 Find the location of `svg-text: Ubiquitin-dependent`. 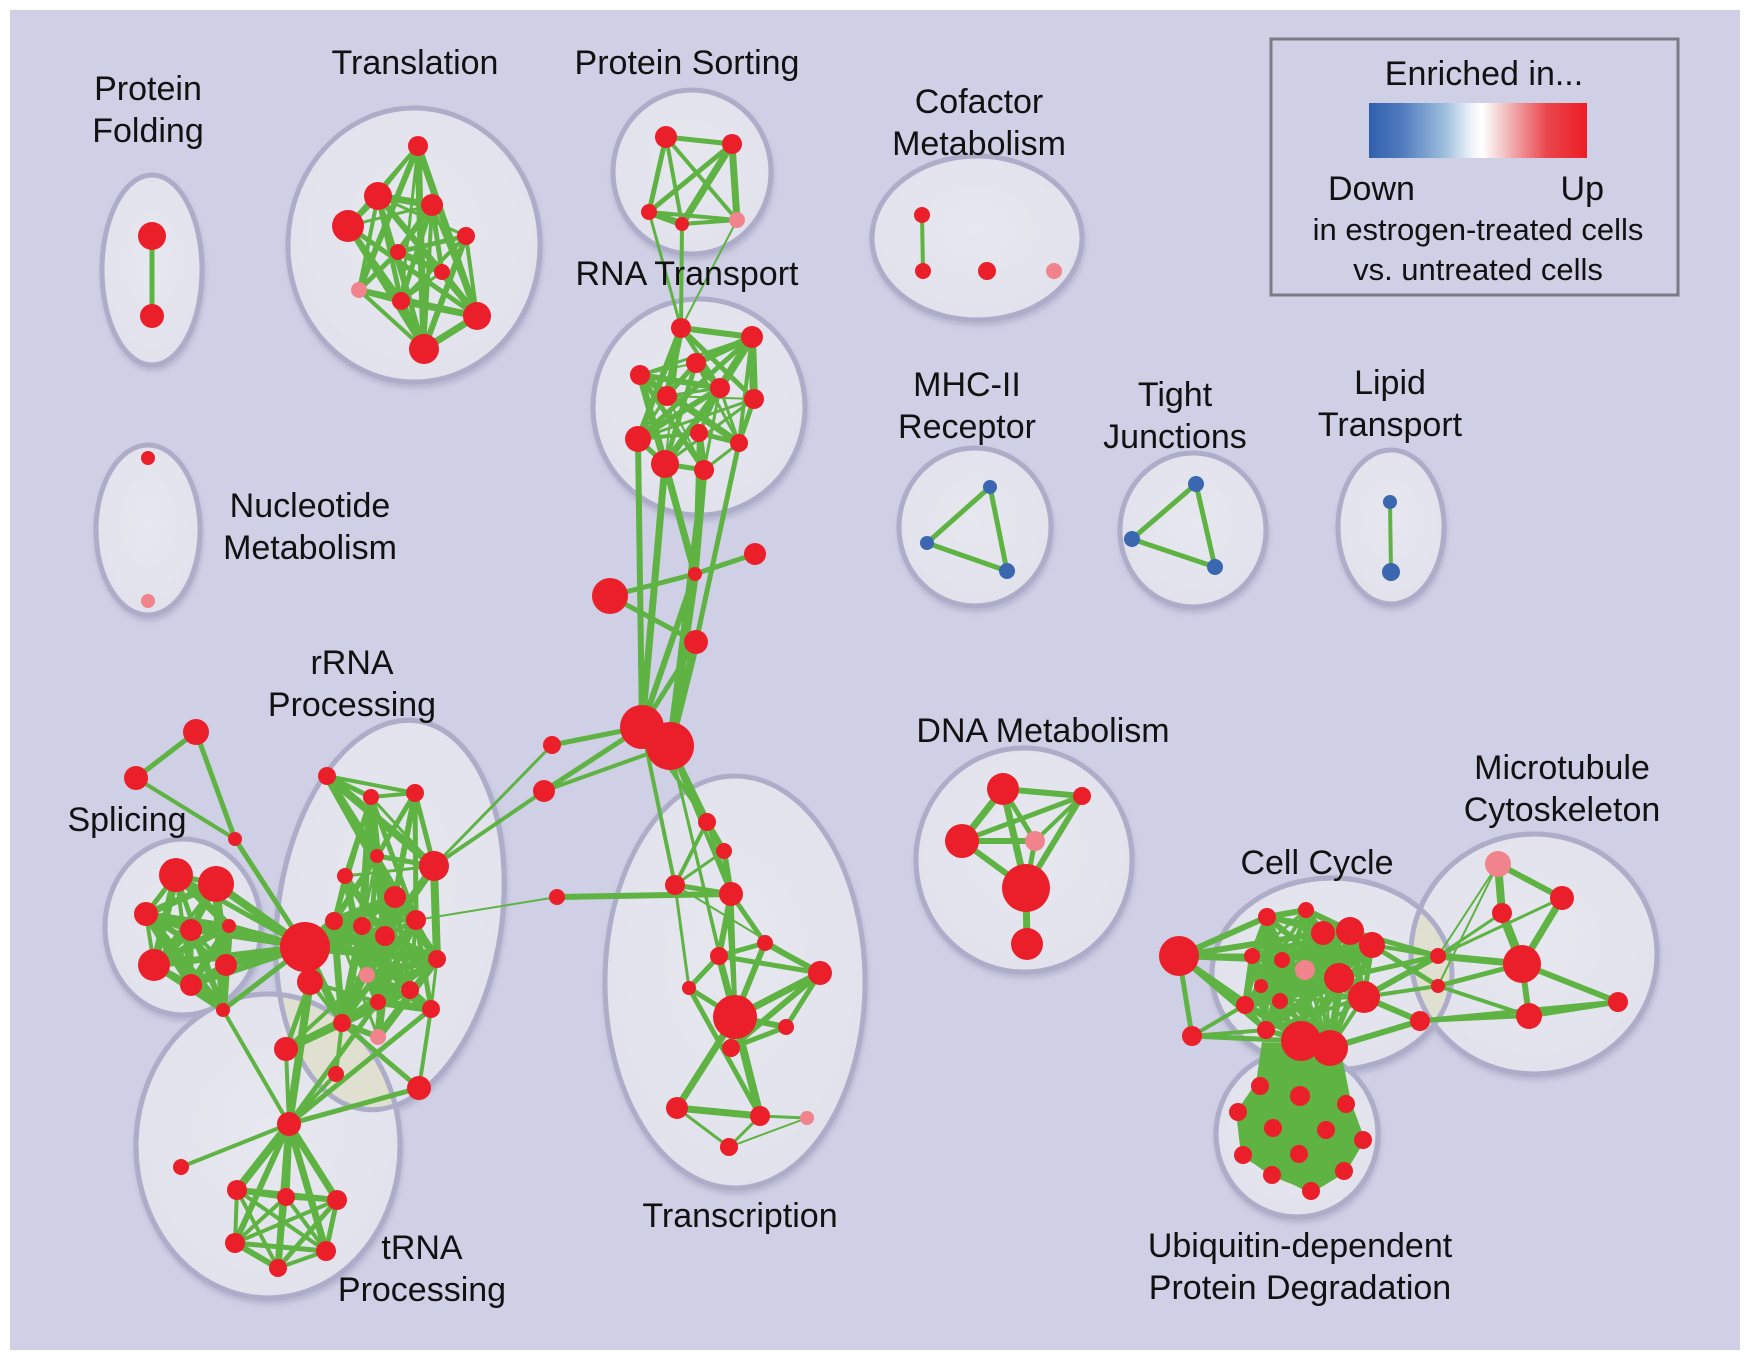

svg-text: Ubiquitin-dependent is located at coordinates (1300, 1246).